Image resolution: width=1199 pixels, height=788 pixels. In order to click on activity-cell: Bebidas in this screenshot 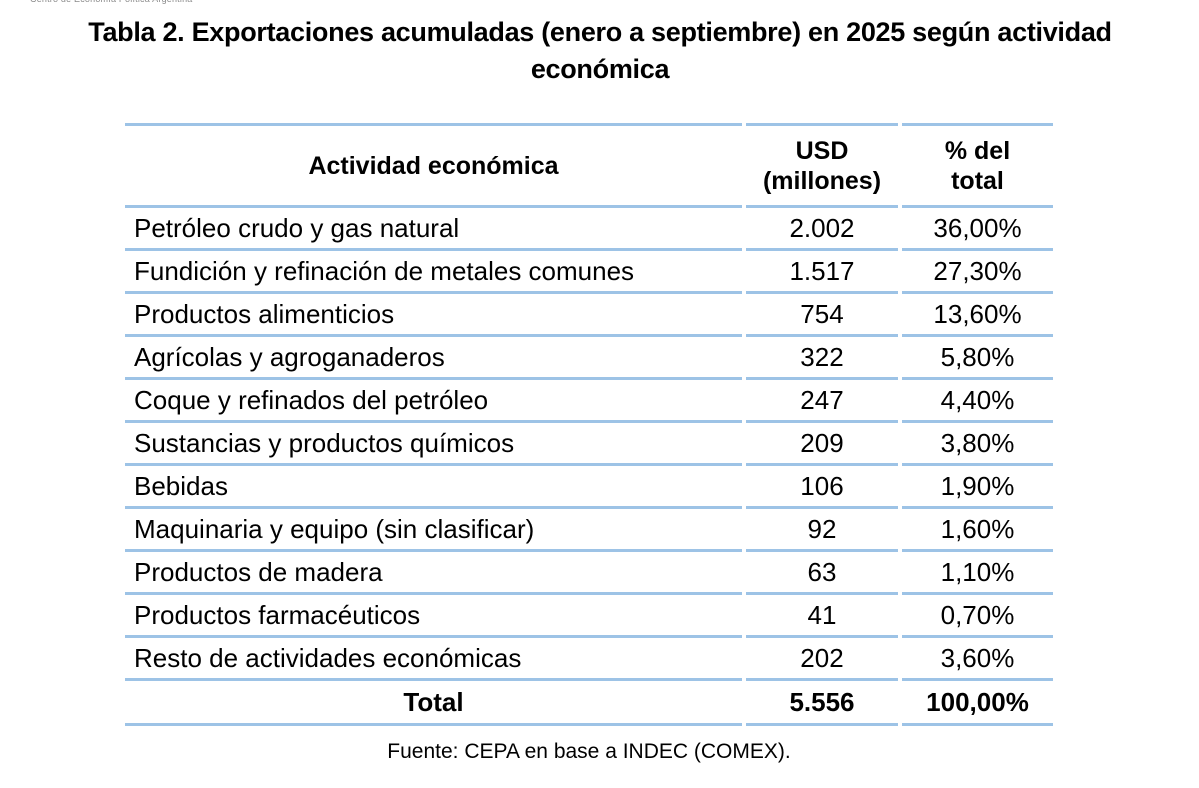, I will do `click(433, 484)`.